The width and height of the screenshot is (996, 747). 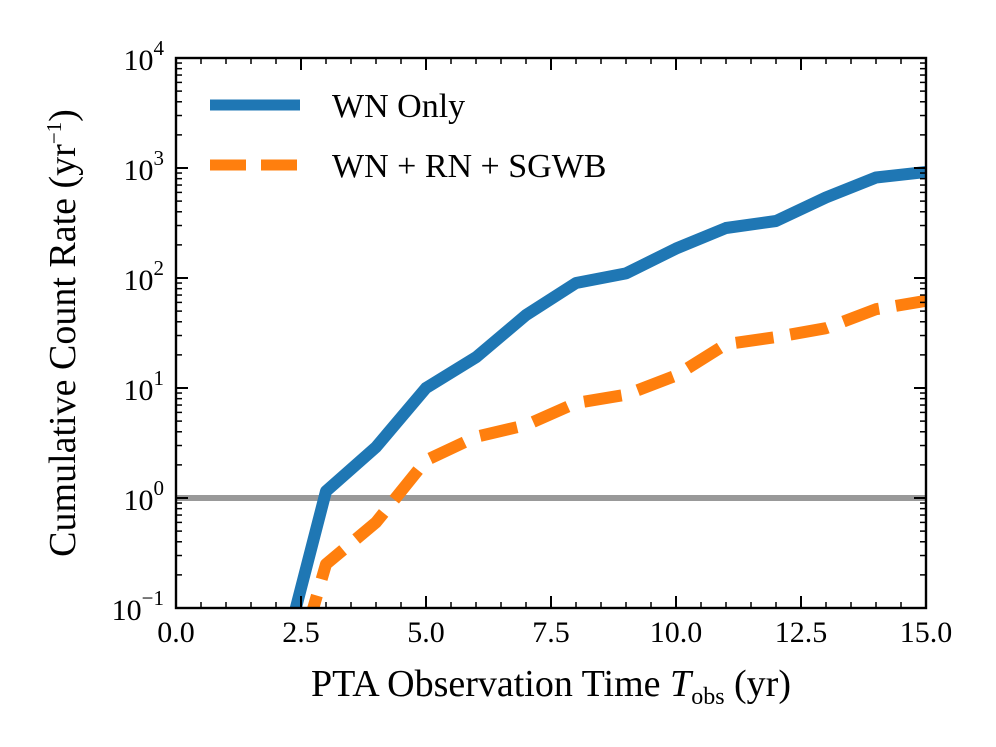 I want to click on x-tick-label: 15.0, so click(x=926, y=632).